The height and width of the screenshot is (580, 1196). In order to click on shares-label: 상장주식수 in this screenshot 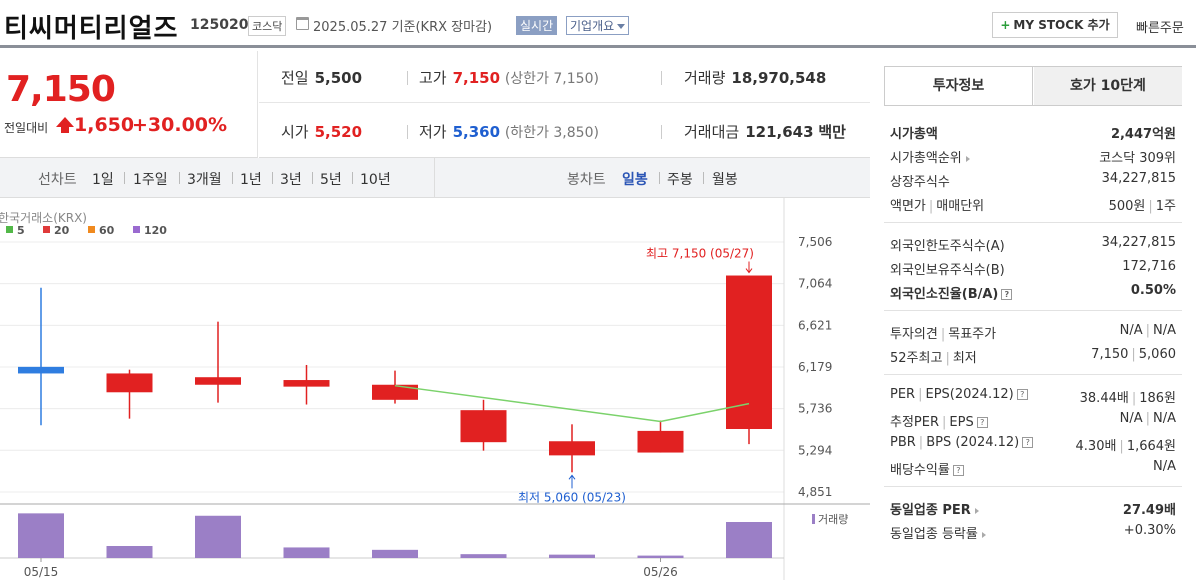, I will do `click(920, 182)`.